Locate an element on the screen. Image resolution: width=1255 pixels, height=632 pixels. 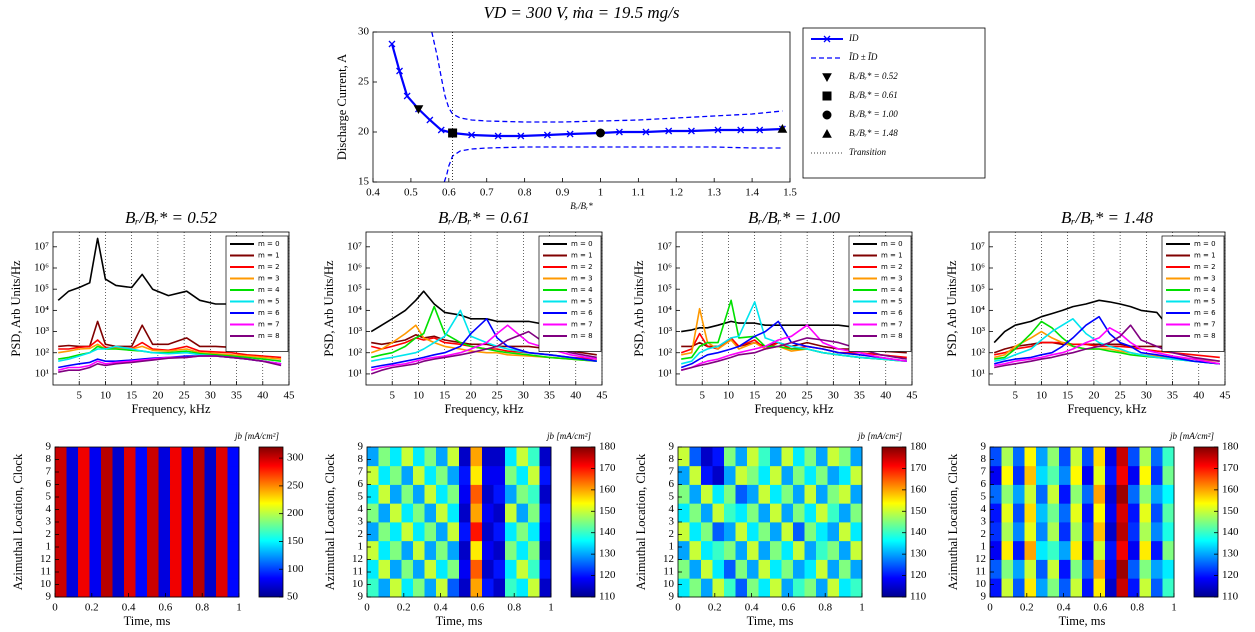
colorbar-tick-label: 180 is located at coordinates (607, 447).